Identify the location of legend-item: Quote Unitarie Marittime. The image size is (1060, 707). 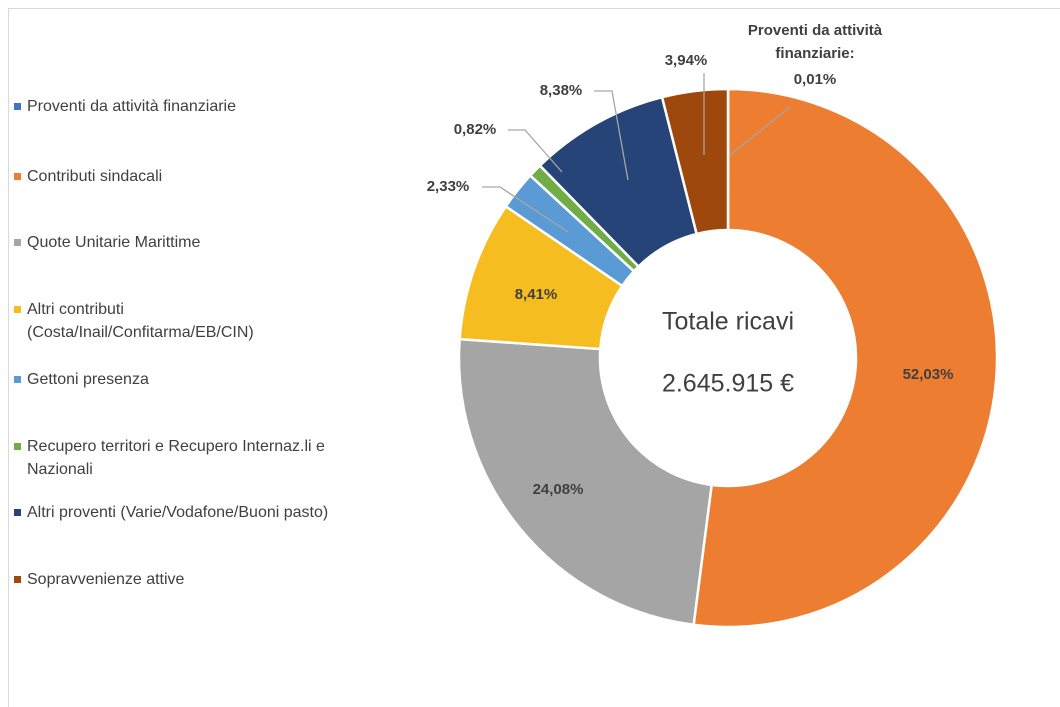
(174, 242).